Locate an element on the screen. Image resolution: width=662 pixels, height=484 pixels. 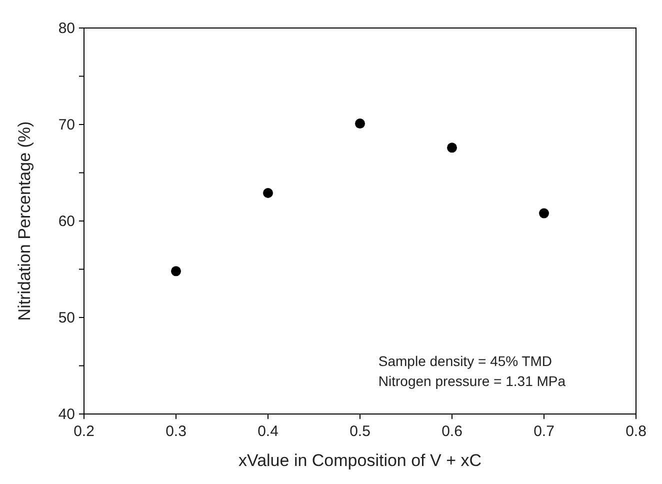
x-tick-label: 0.7 is located at coordinates (544, 431).